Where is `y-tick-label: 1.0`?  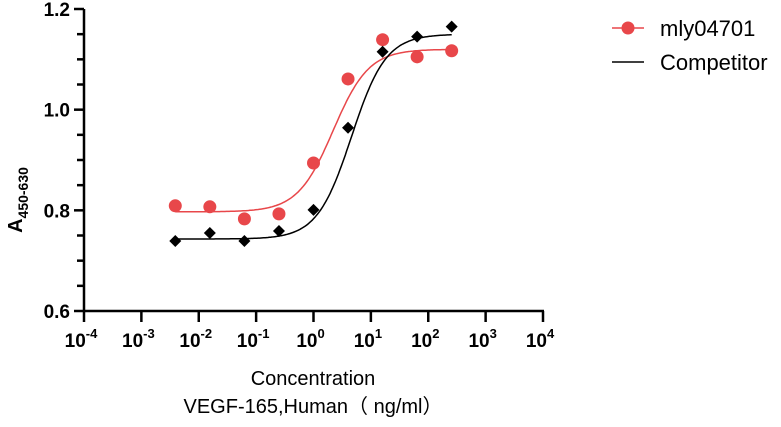 y-tick-label: 1.0 is located at coordinates (57, 111).